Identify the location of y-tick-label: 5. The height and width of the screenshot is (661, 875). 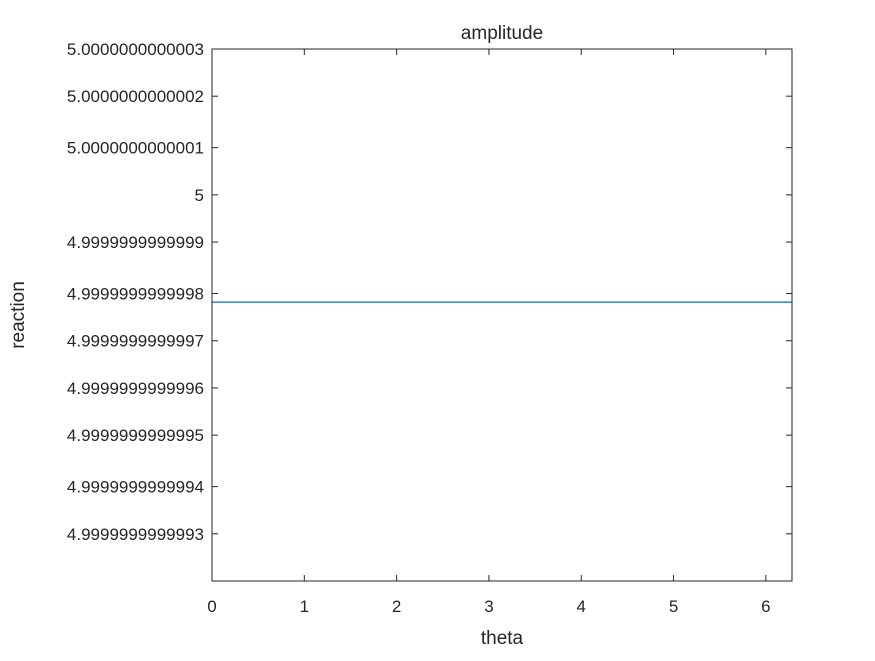
(199, 195).